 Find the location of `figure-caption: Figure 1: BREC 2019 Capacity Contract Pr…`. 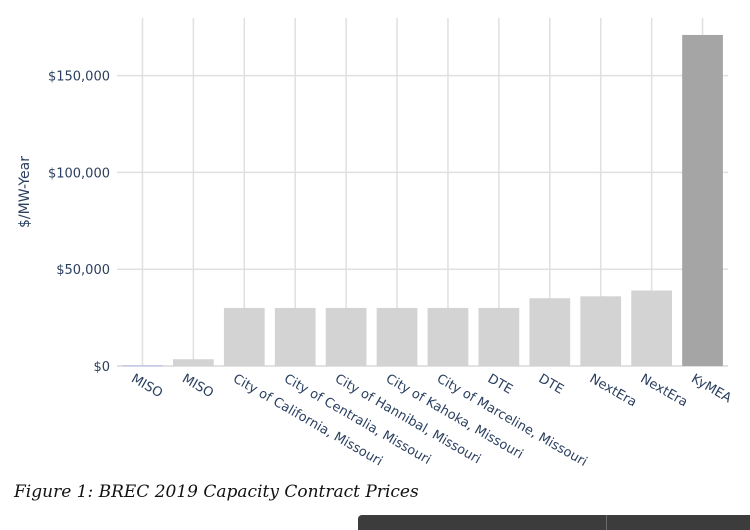

figure-caption: Figure 1: BREC 2019 Capacity Contract Pr… is located at coordinates (216, 492).